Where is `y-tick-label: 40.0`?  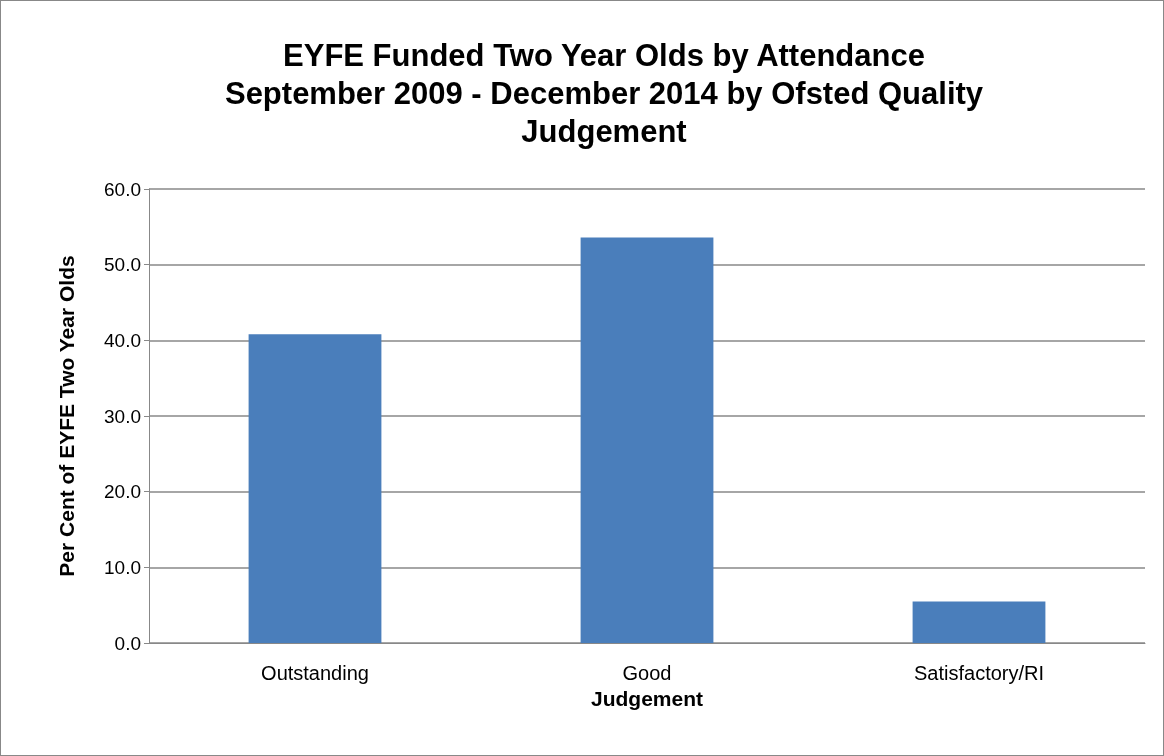 y-tick-label: 40.0 is located at coordinates (122, 340).